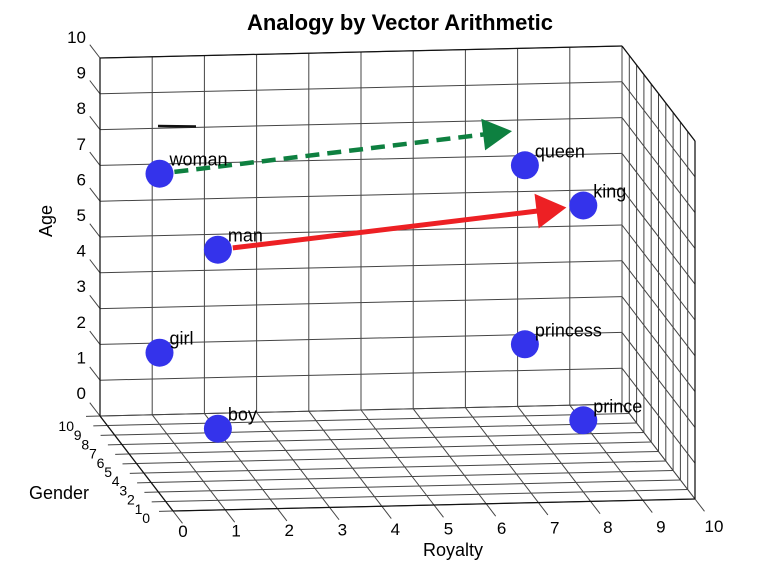 Image resolution: width=768 pixels, height=576 pixels. Describe the element at coordinates (583, 420) in the screenshot. I see `point-prince` at that location.